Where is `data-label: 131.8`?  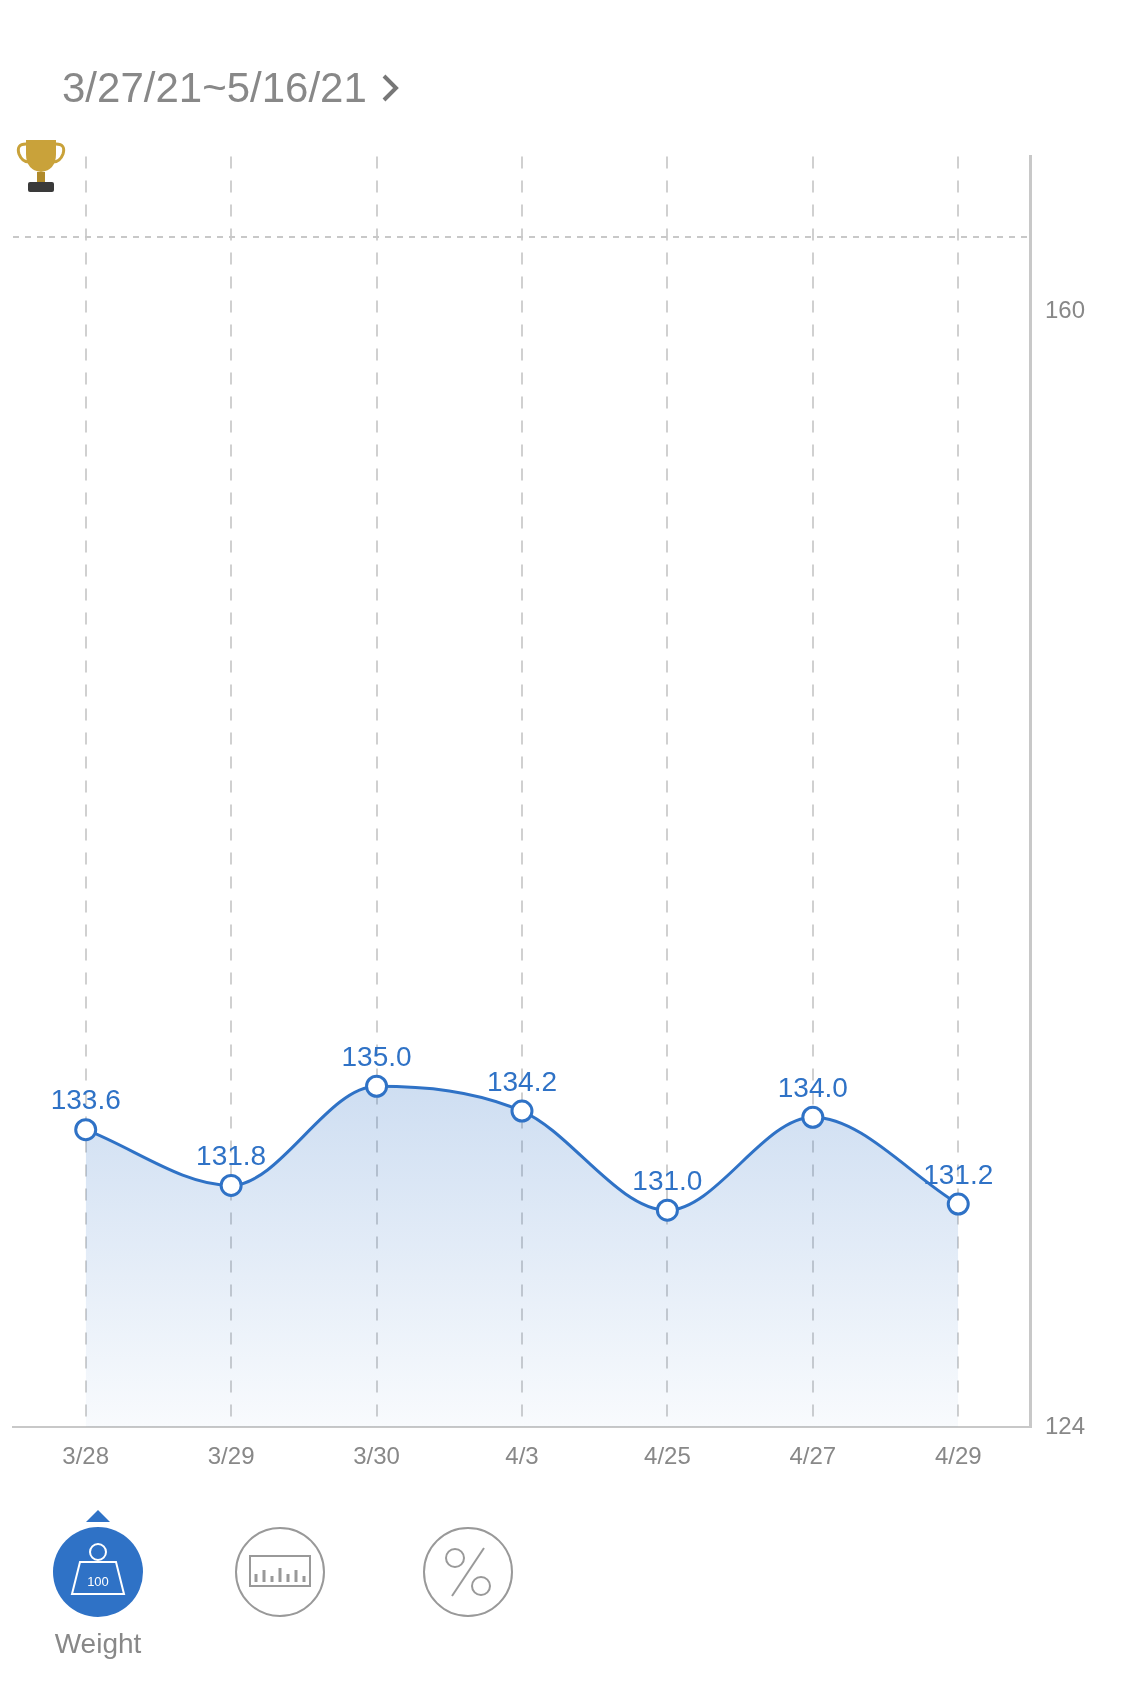
data-label: 131.8 is located at coordinates (231, 1156).